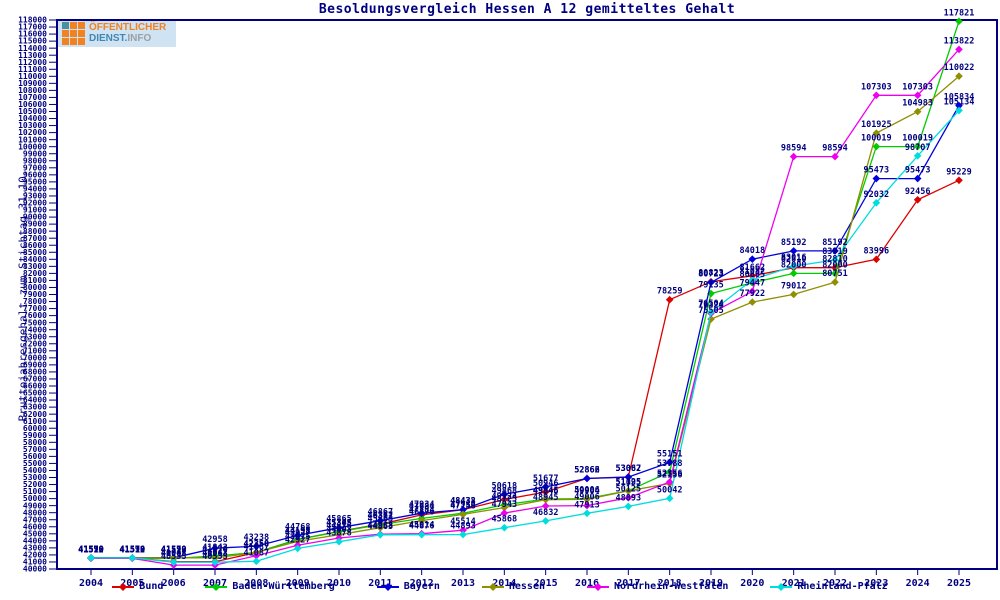  I want to click on legend-label: Baden-Württemberg, so click(283, 586).